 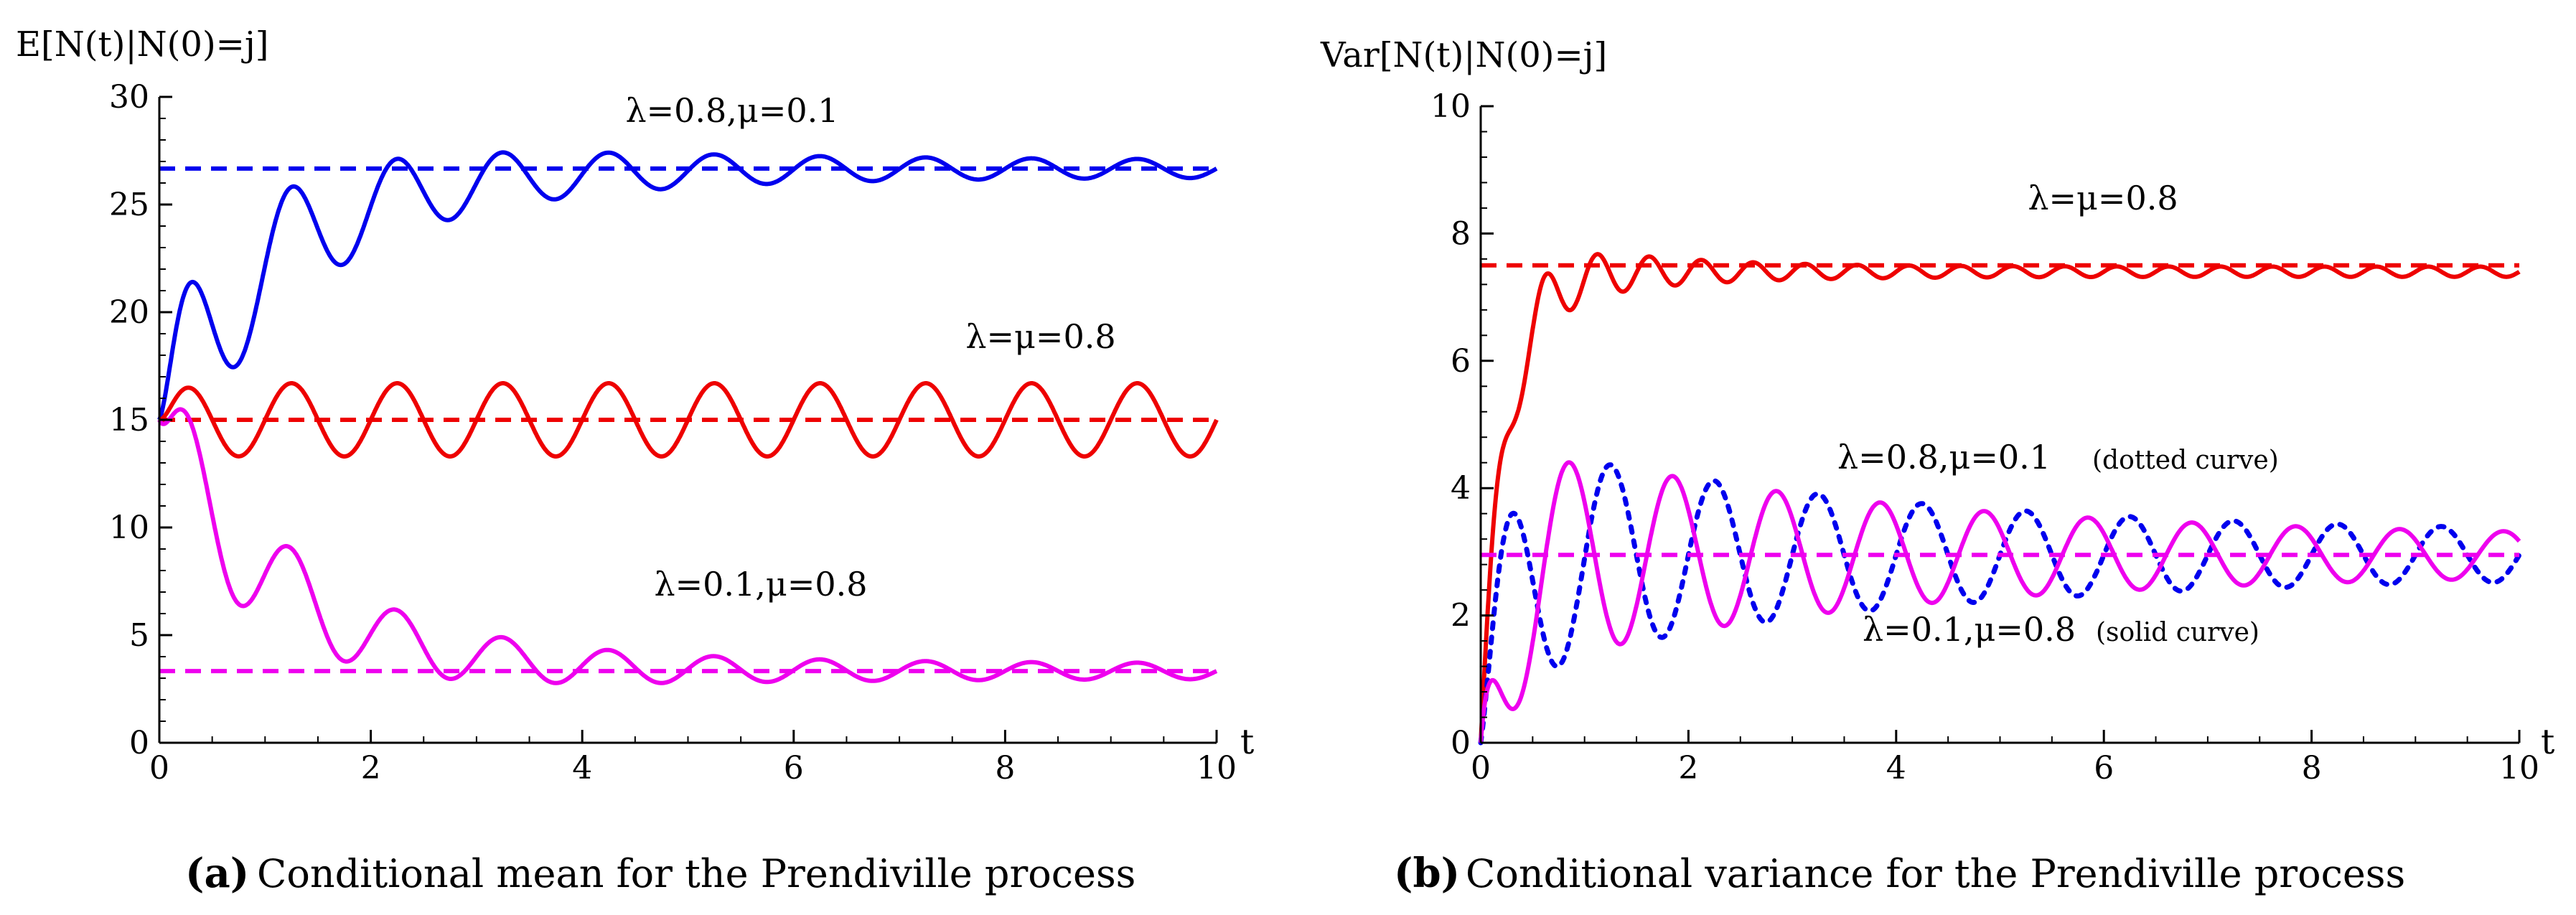 What do you see at coordinates (143, 44) in the screenshot?
I see `panel-a-y-axis-label: E[N(t)|N(0)=j]` at bounding box center [143, 44].